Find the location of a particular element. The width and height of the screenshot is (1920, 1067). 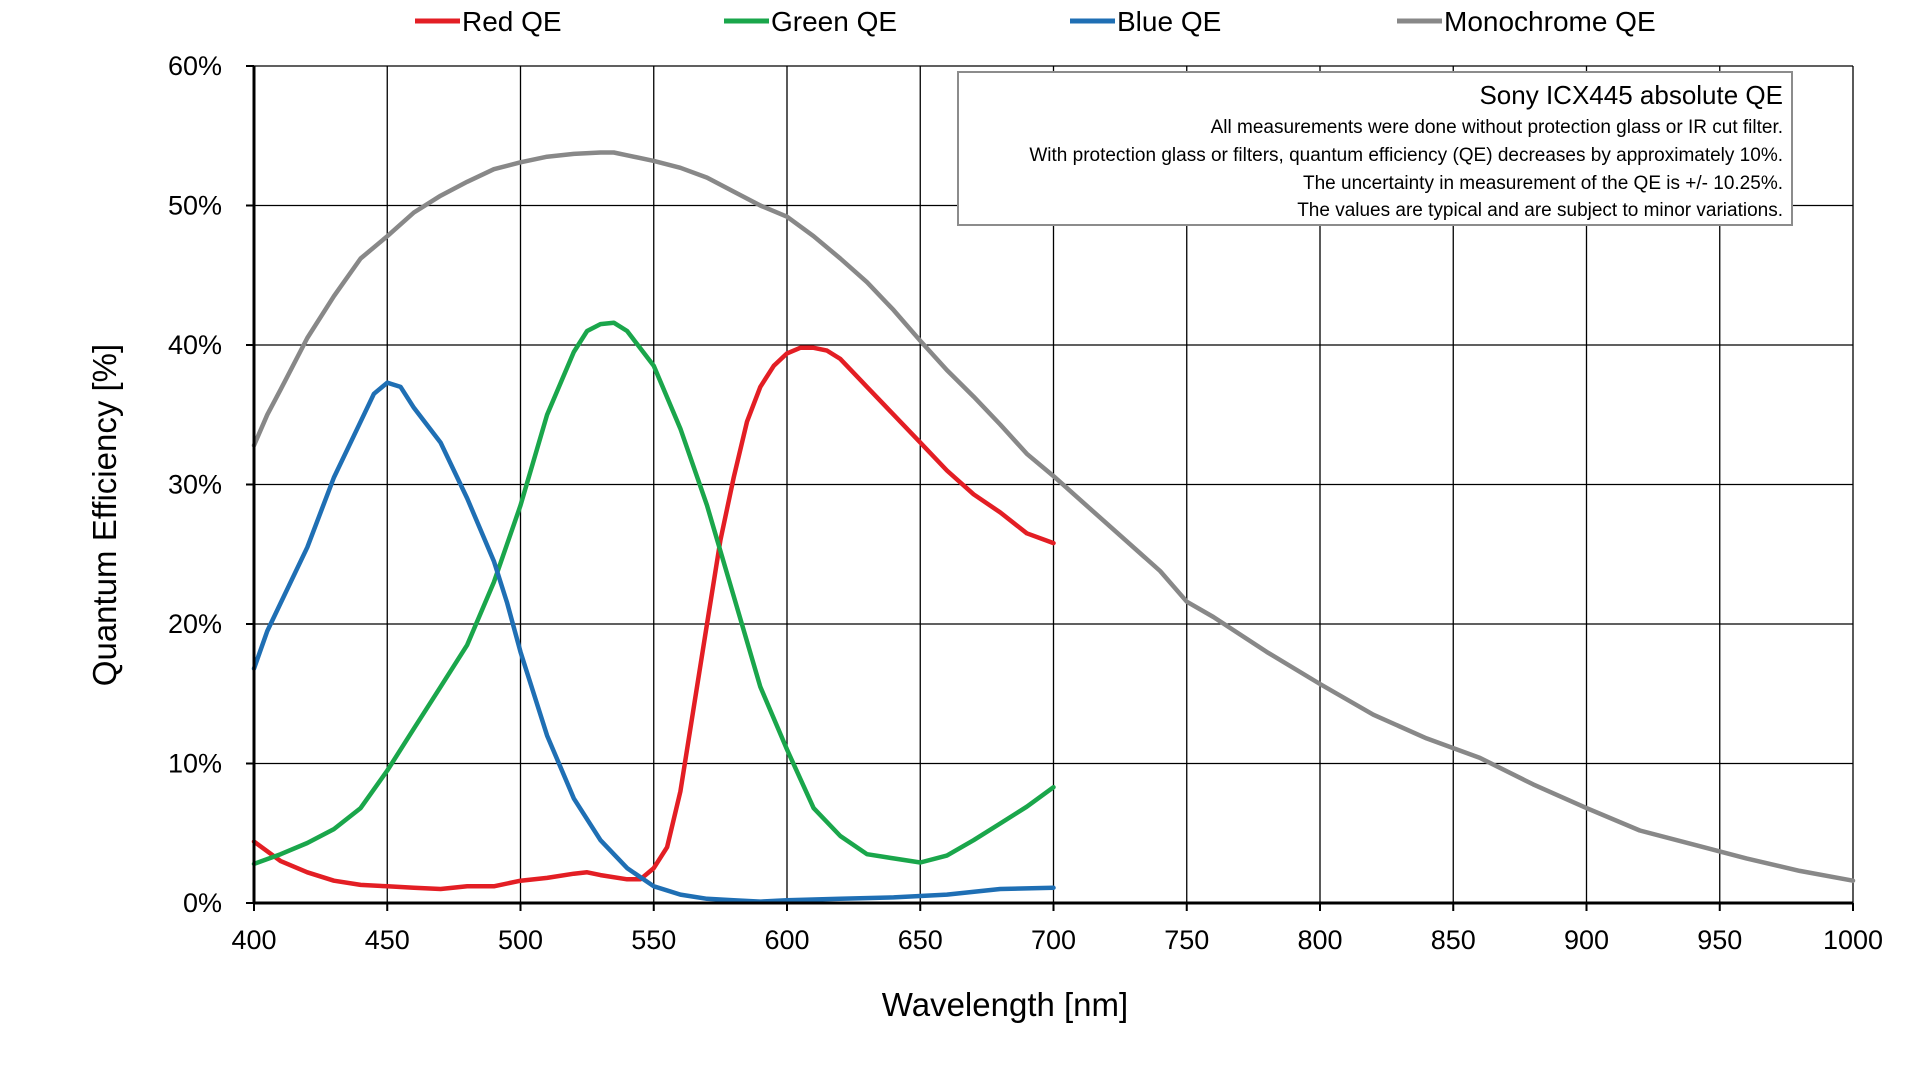

x-tick-label: 800 is located at coordinates (1319, 940).